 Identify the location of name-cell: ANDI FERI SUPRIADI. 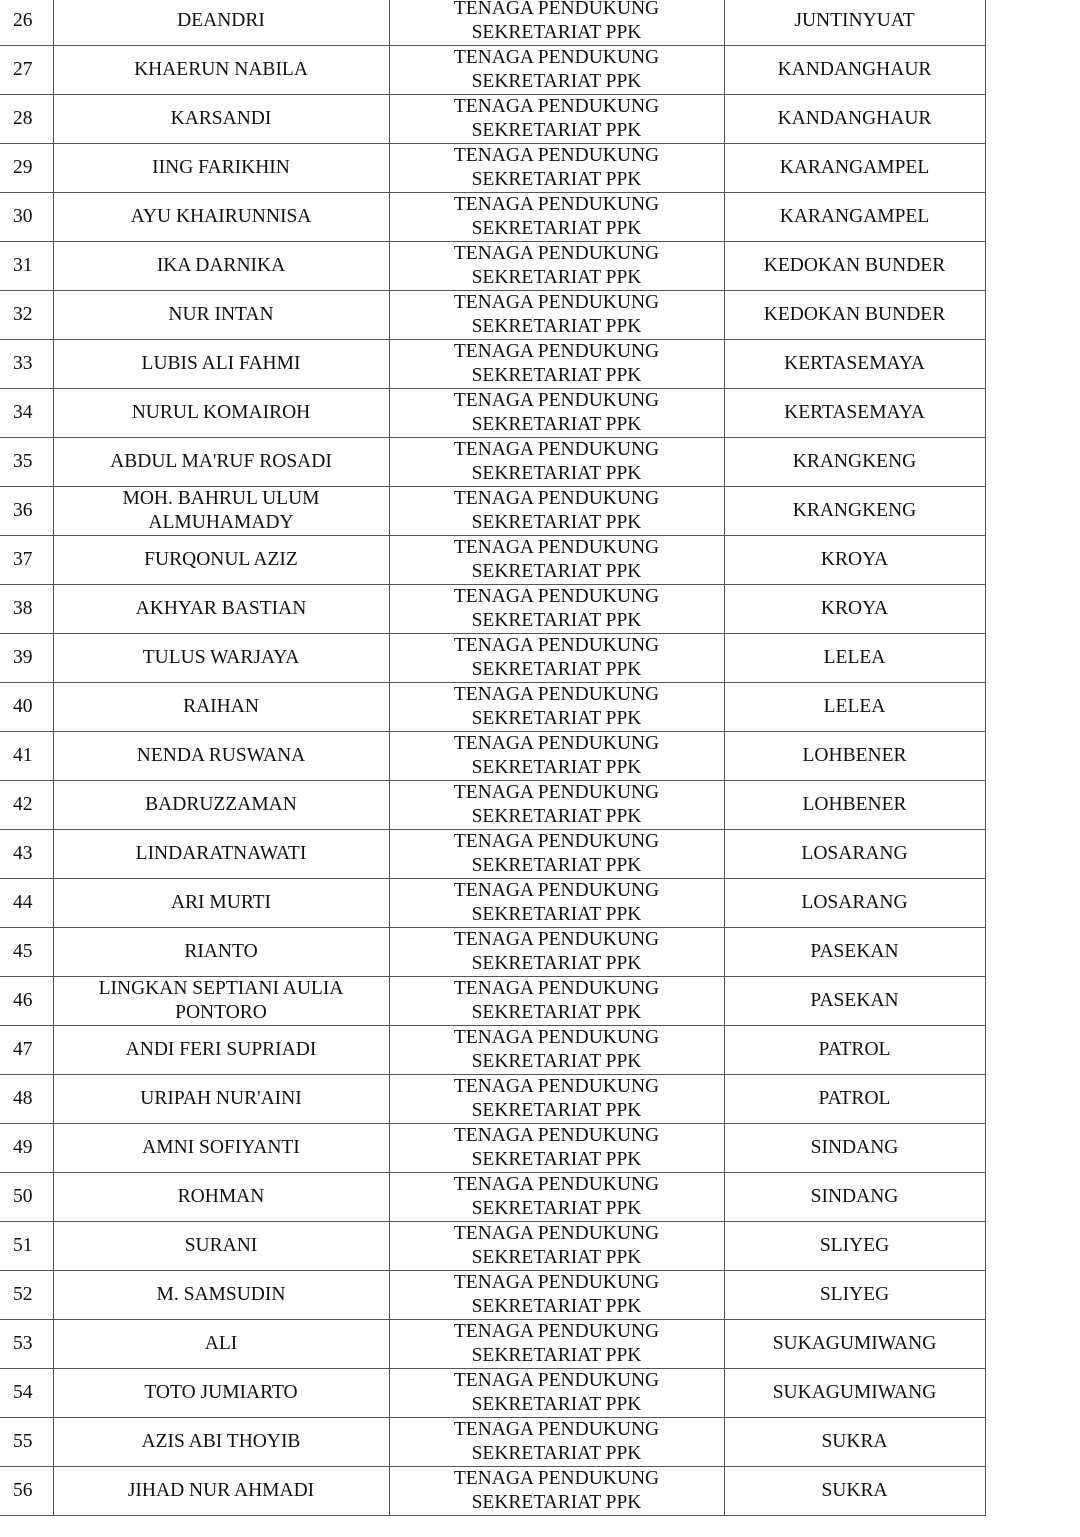
(221, 1050).